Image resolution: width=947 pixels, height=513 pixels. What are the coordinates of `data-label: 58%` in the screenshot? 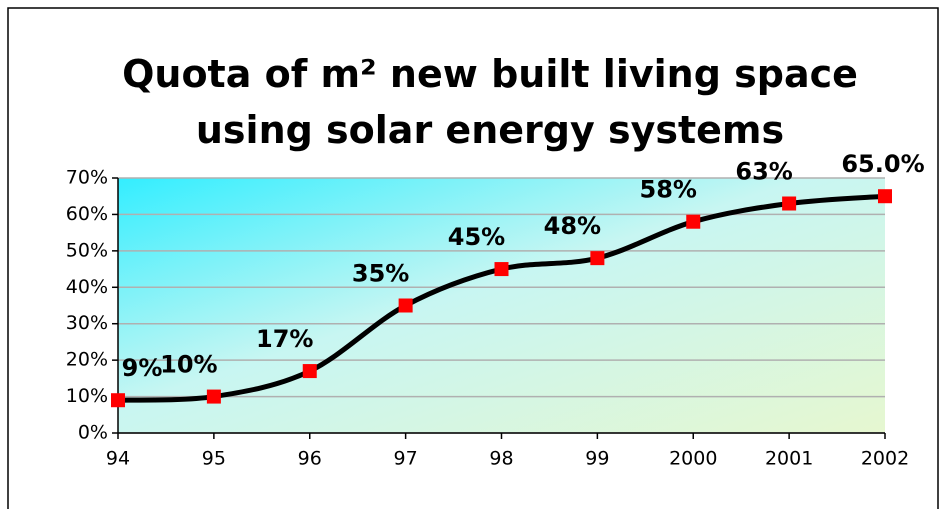 It's located at (668, 190).